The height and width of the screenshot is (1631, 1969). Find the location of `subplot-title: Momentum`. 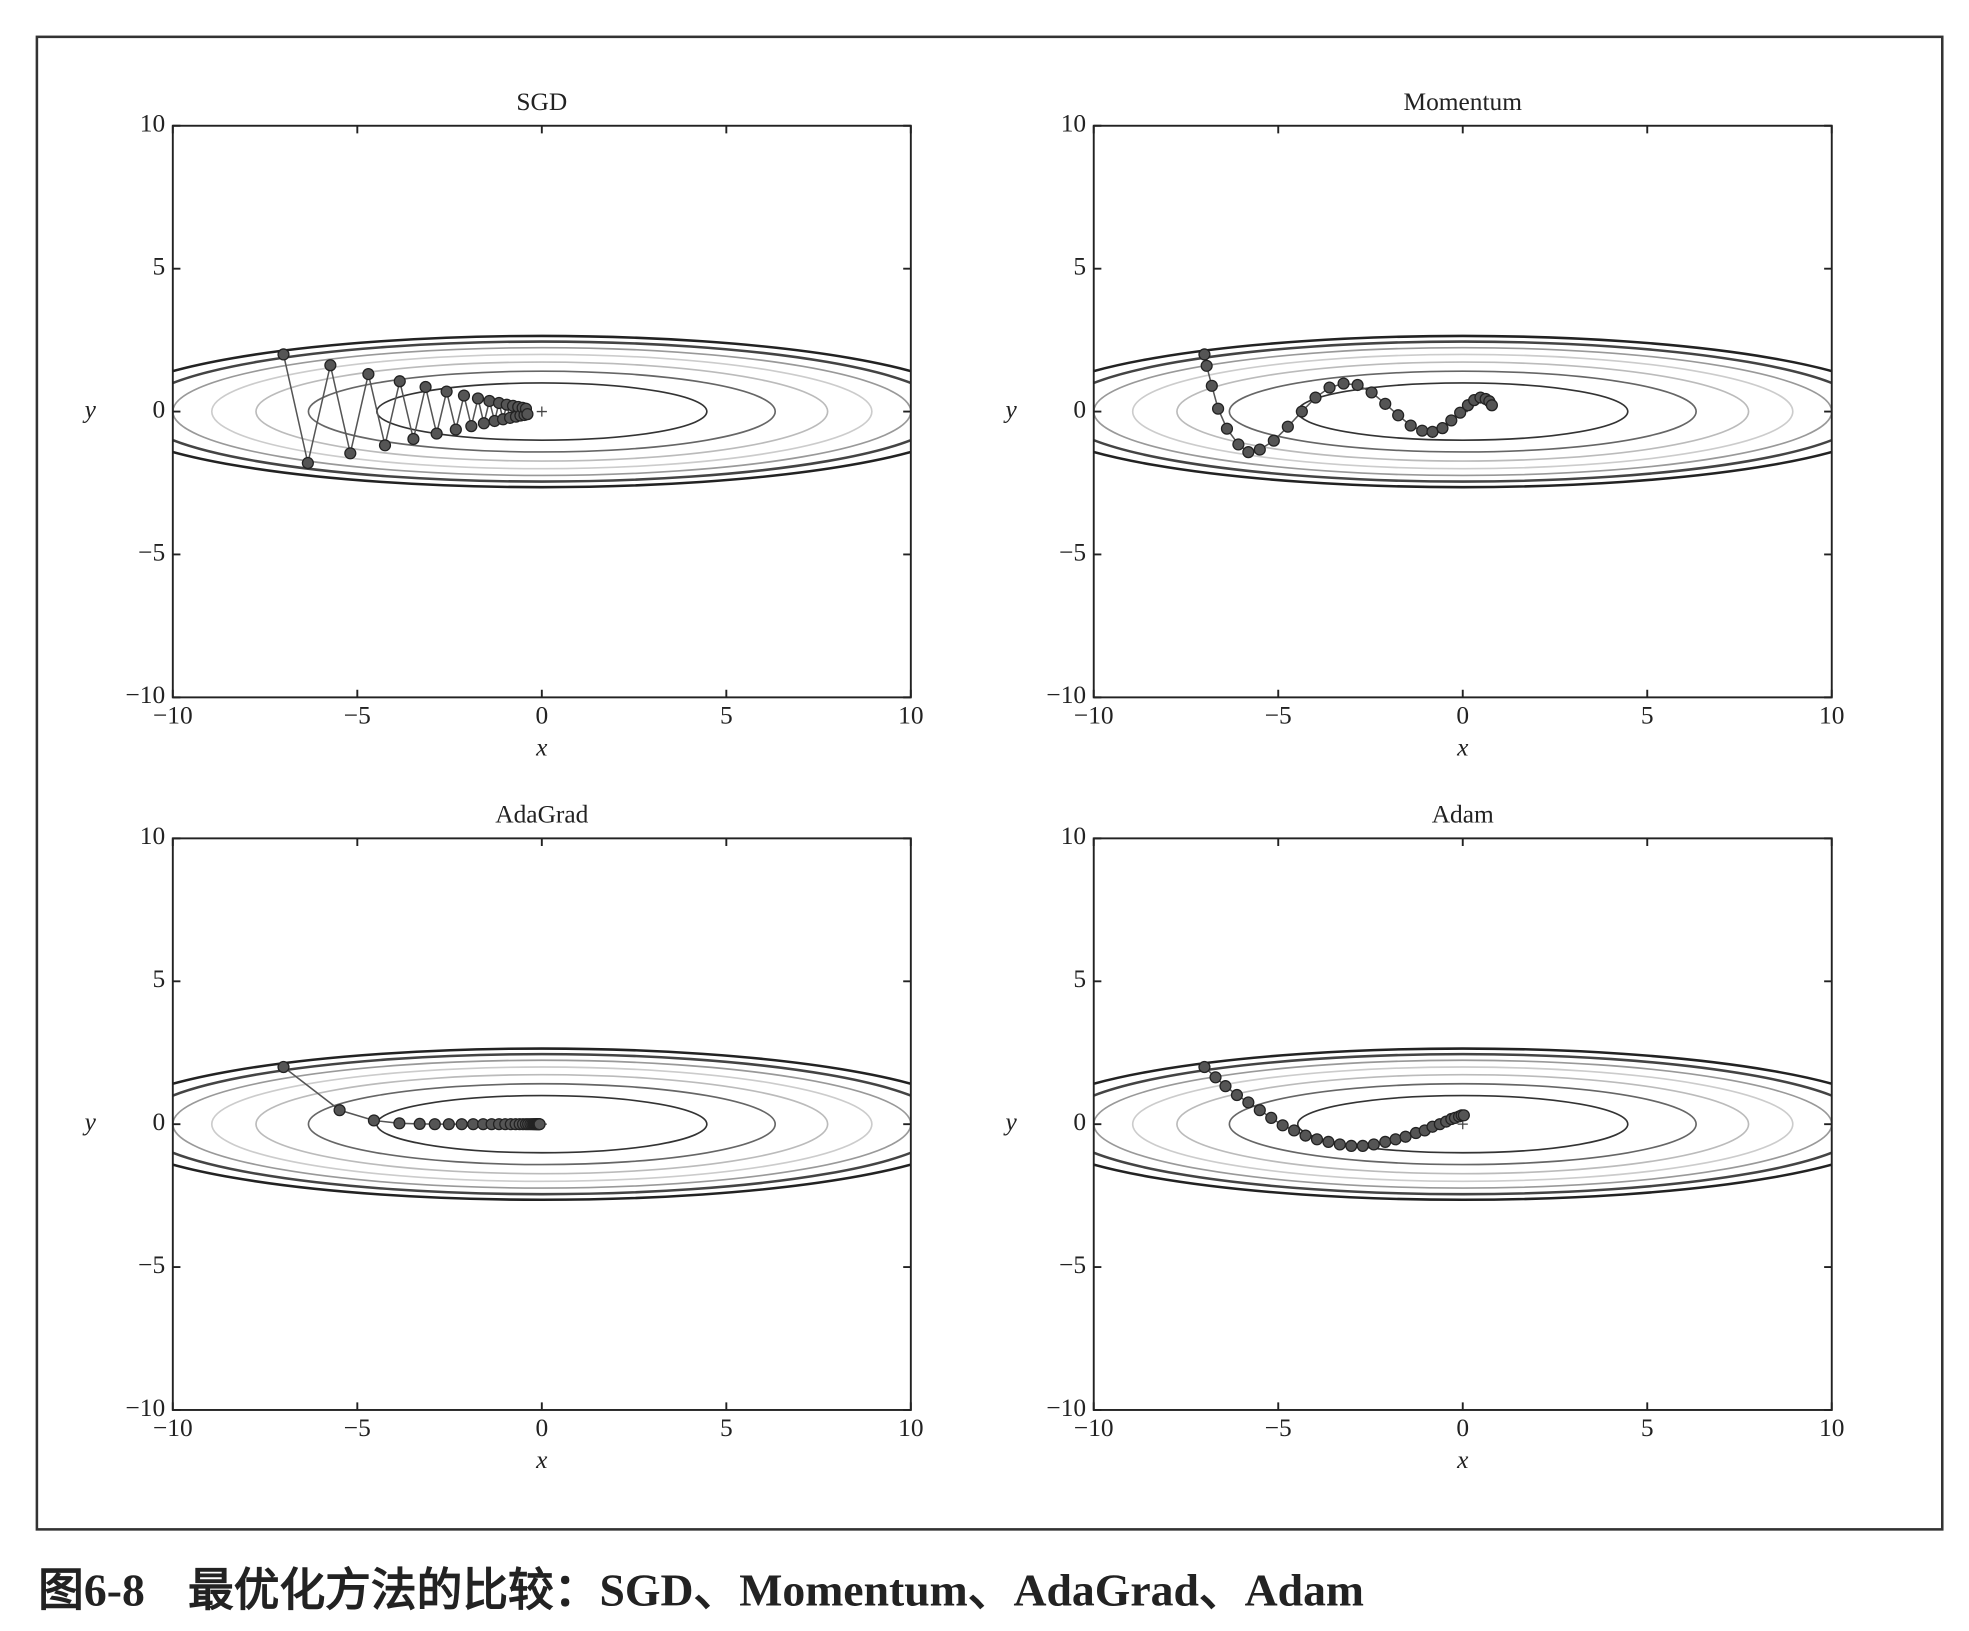

subplot-title: Momentum is located at coordinates (1462, 102).